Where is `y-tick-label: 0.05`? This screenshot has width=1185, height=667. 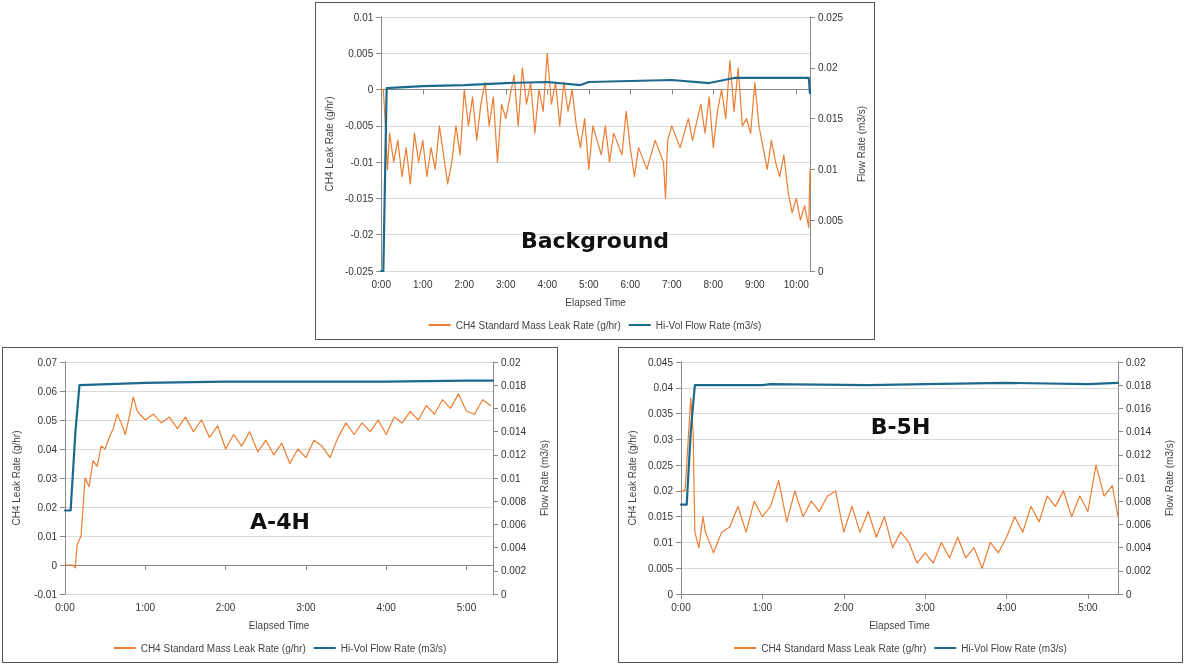 y-tick-label: 0.05 is located at coordinates (47, 420).